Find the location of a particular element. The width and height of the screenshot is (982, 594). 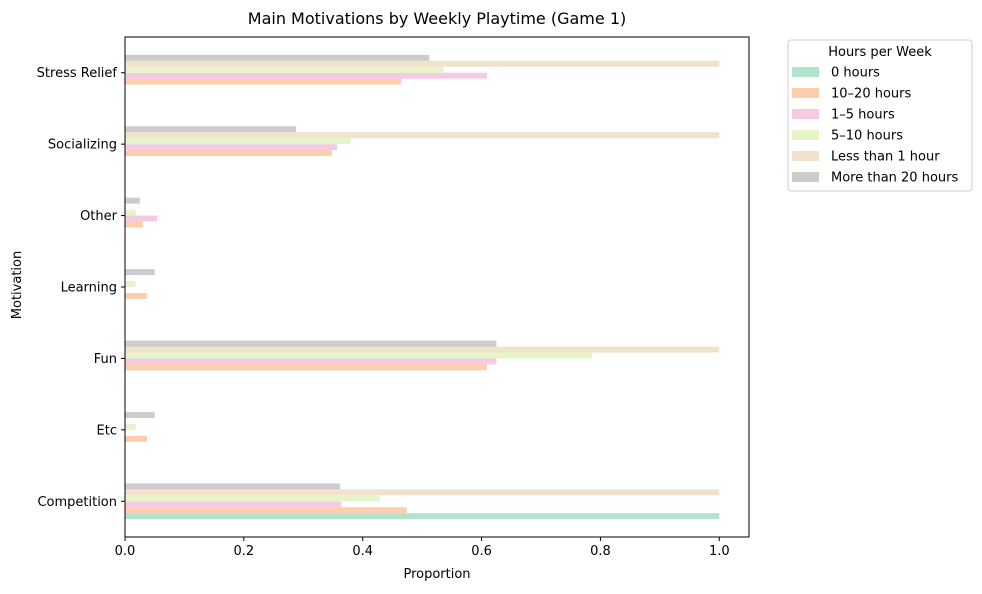

x-tick-label: 0.4 is located at coordinates (362, 551).